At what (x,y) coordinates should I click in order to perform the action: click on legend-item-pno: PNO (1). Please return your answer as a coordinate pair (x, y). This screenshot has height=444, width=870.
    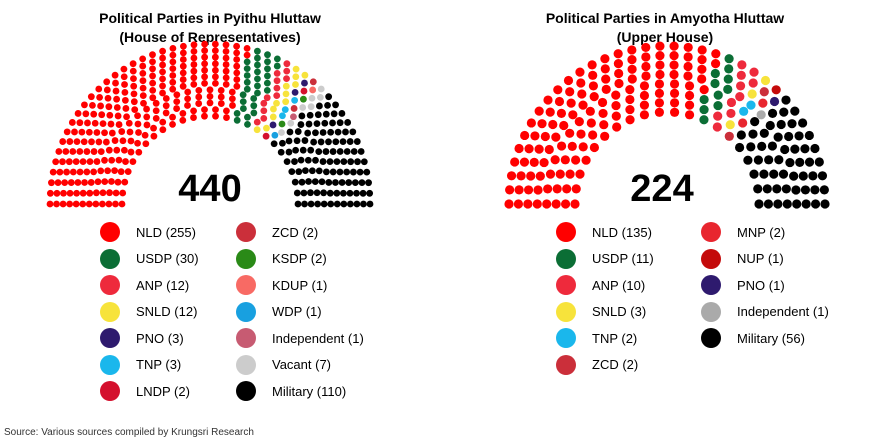
    Looking at the image, I should click on (765, 285).